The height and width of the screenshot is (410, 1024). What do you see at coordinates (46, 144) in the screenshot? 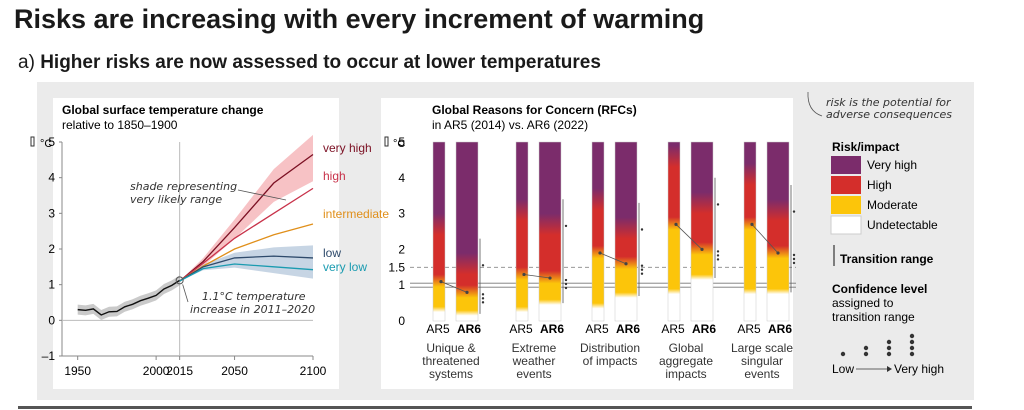
I see `temp-unit-label: °C` at bounding box center [46, 144].